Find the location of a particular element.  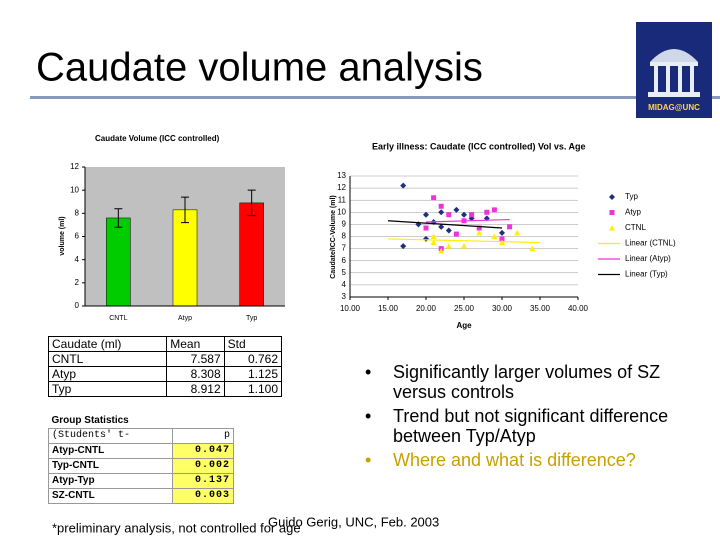

bar-y-label: volume (ml) is located at coordinates (62, 235).